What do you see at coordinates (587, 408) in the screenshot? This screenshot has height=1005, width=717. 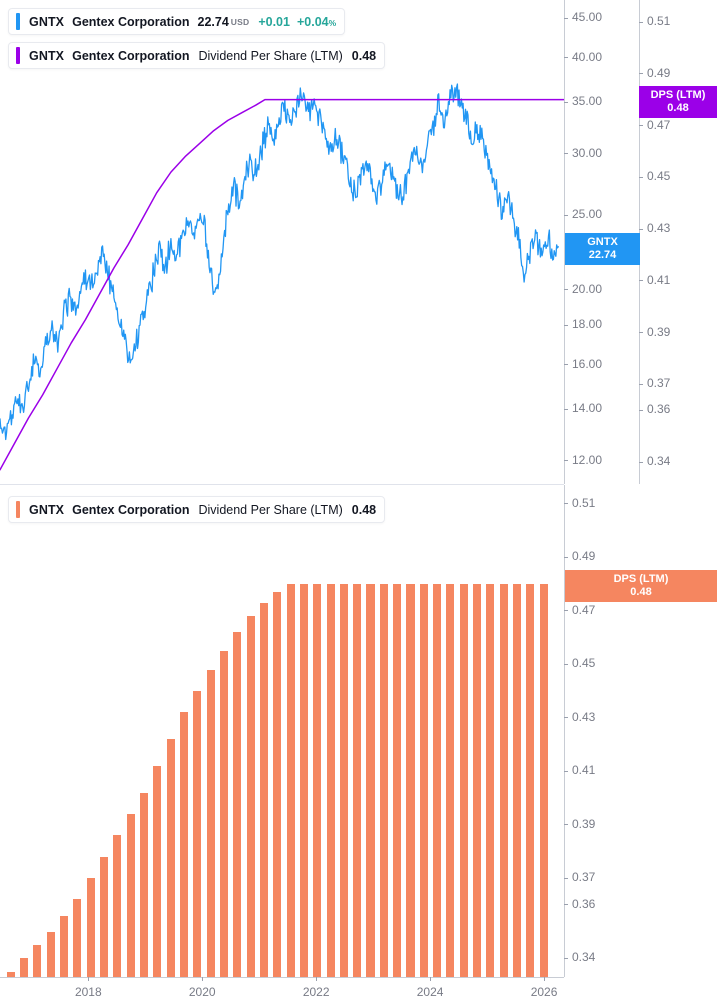 I see `tick-label: 14.00` at bounding box center [587, 408].